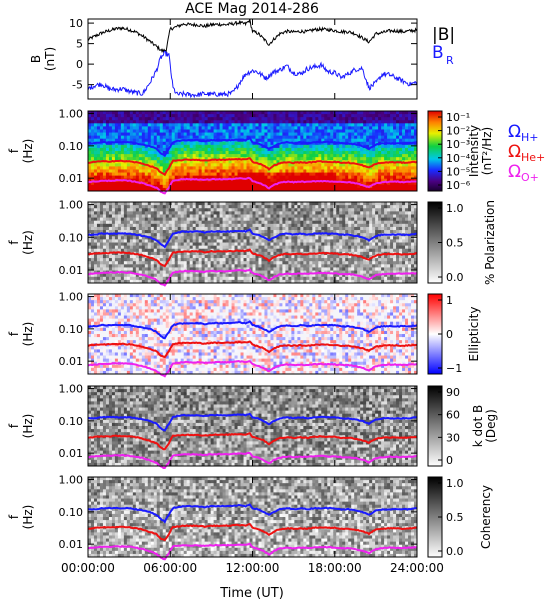 The height and width of the screenshot is (605, 550). What do you see at coordinates (458, 117) in the screenshot?
I see `intensity-colorbar-tick-label: 10⁻¹` at bounding box center [458, 117].